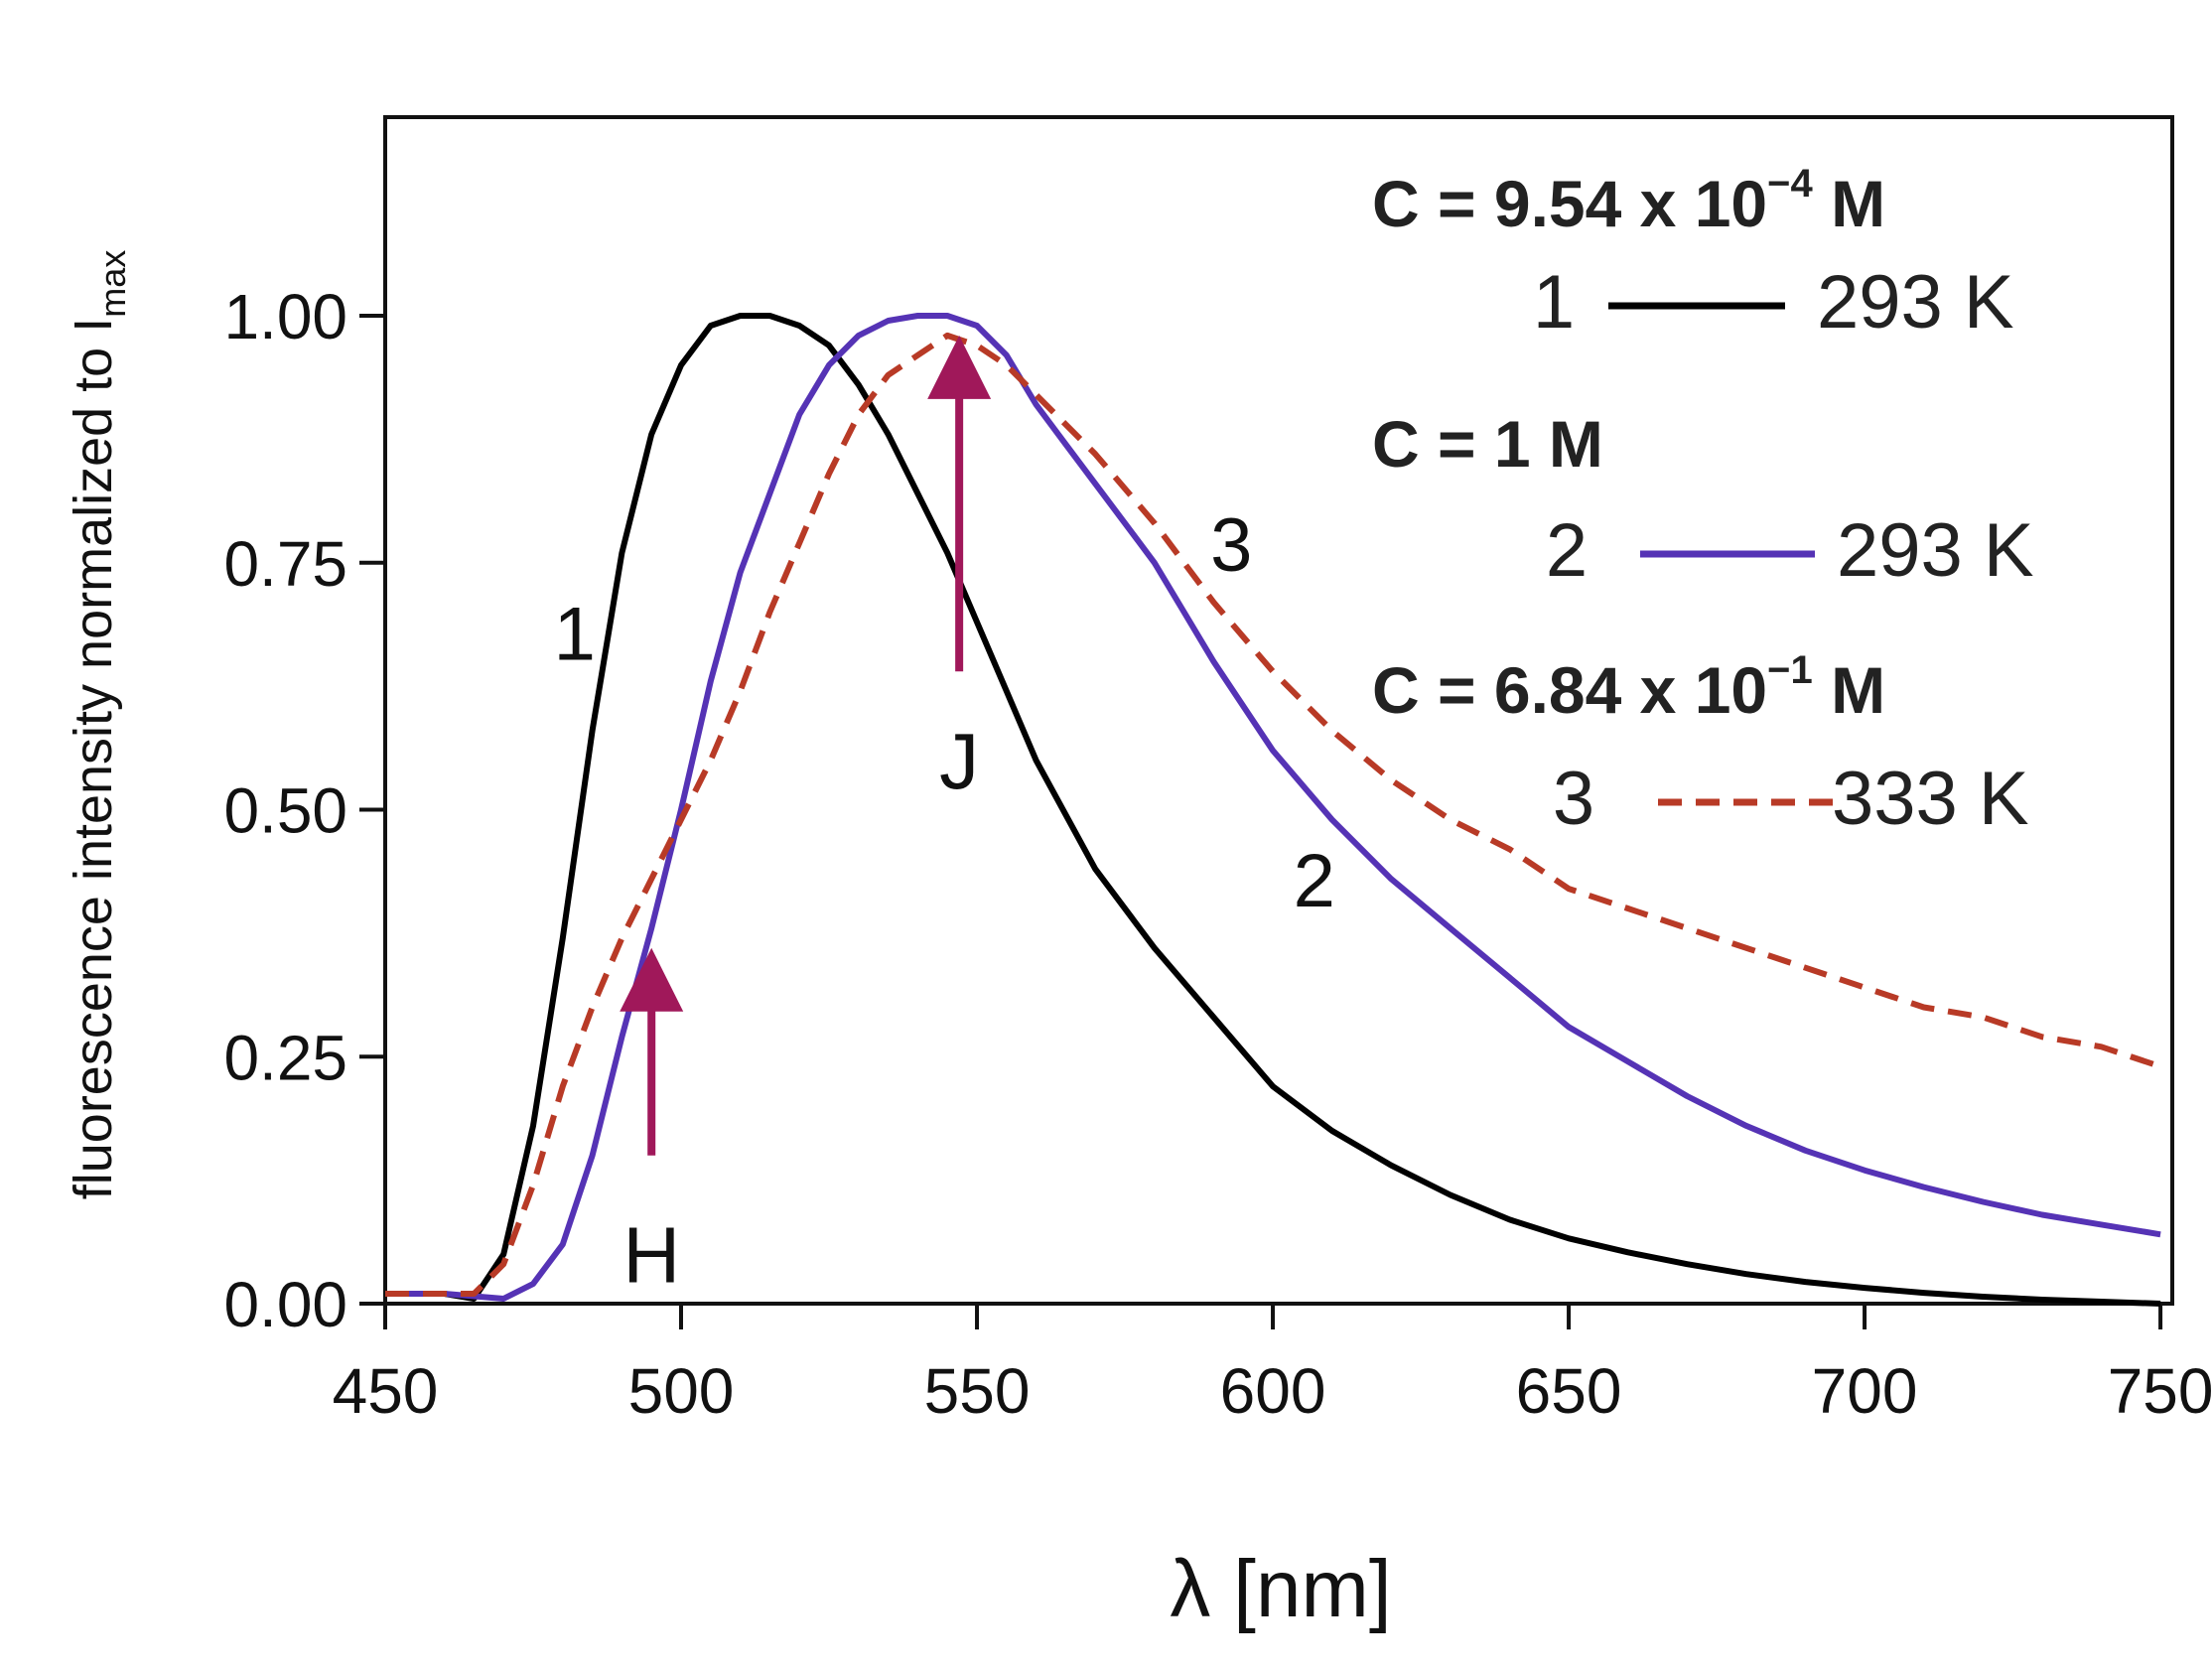 The image size is (2212, 1672). I want to click on y-axis-title-main: fluorescence intensity normalized to I, so click(93, 758).